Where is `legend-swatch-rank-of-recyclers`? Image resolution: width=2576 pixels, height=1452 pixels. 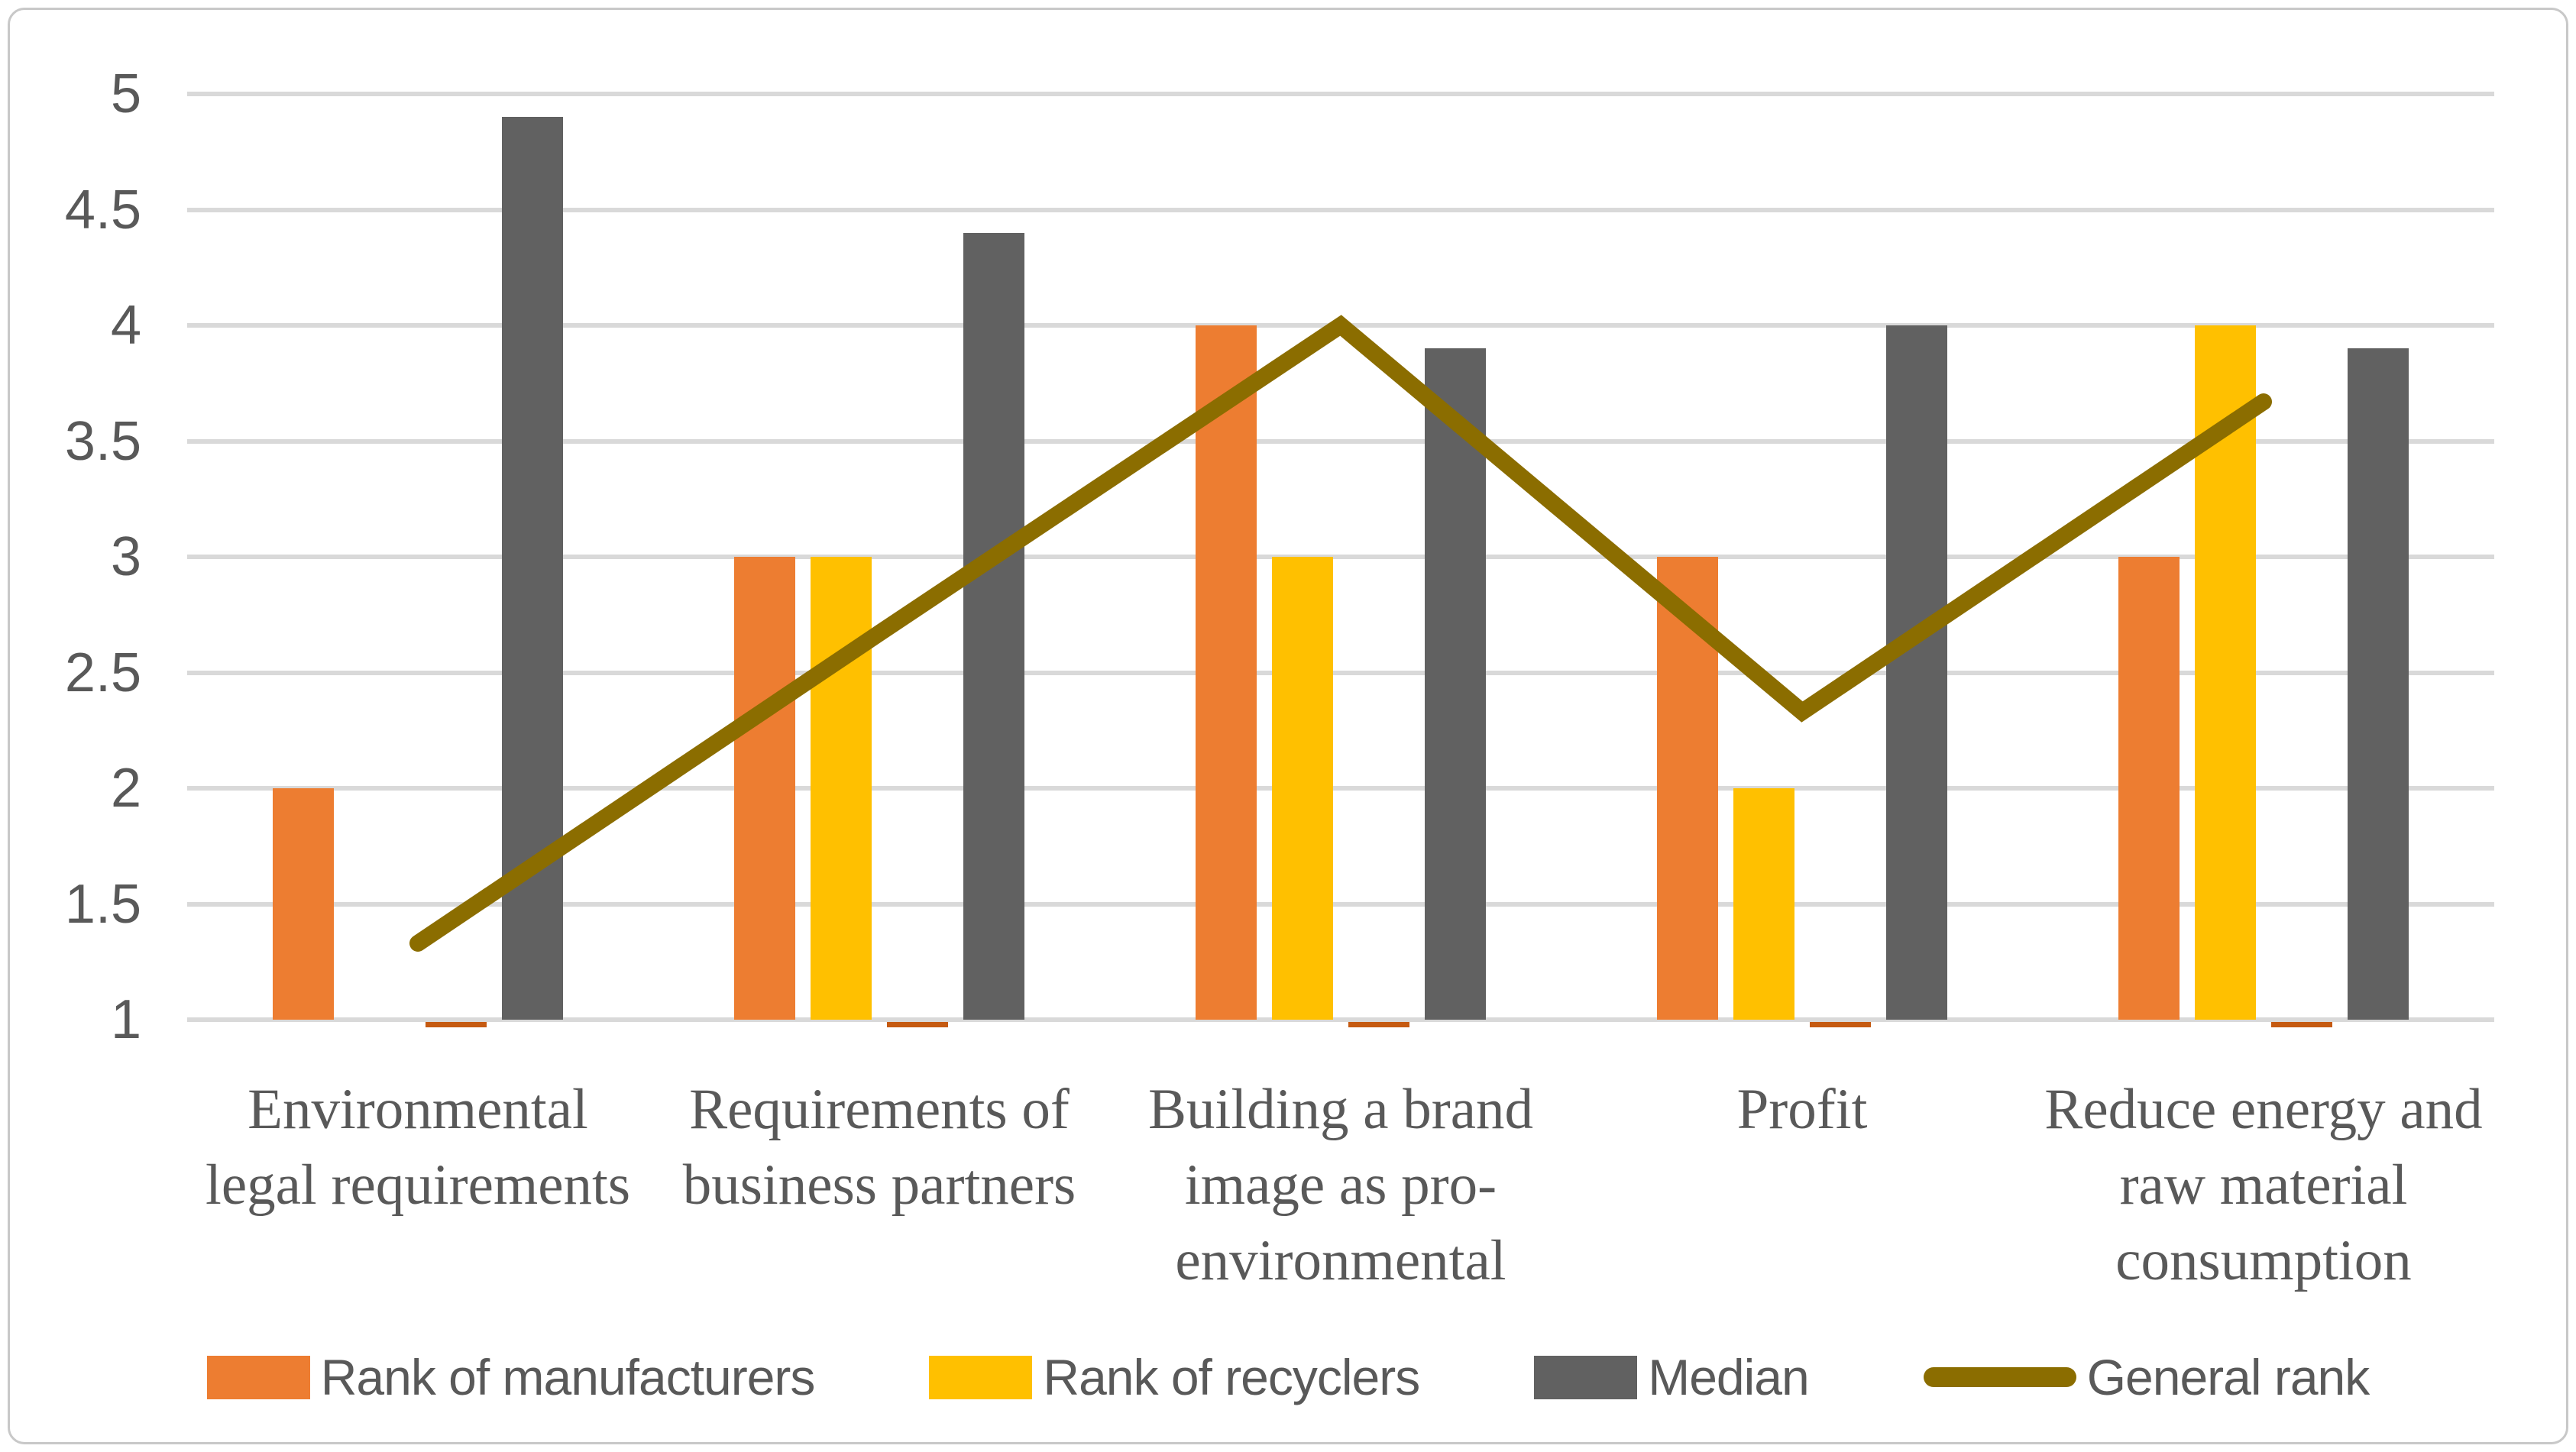 legend-swatch-rank-of-recyclers is located at coordinates (981, 1377).